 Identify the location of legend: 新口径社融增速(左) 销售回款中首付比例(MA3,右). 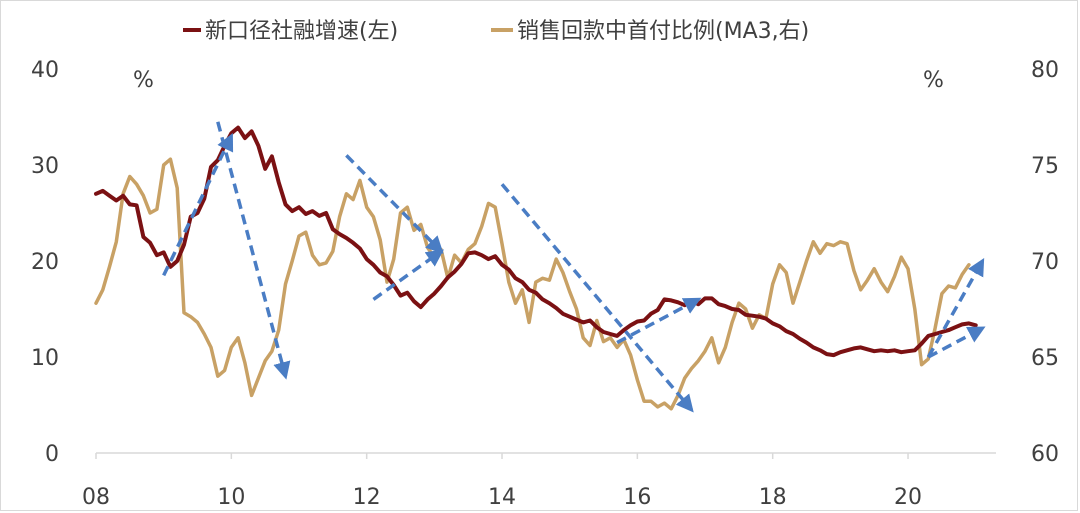
(496, 31).